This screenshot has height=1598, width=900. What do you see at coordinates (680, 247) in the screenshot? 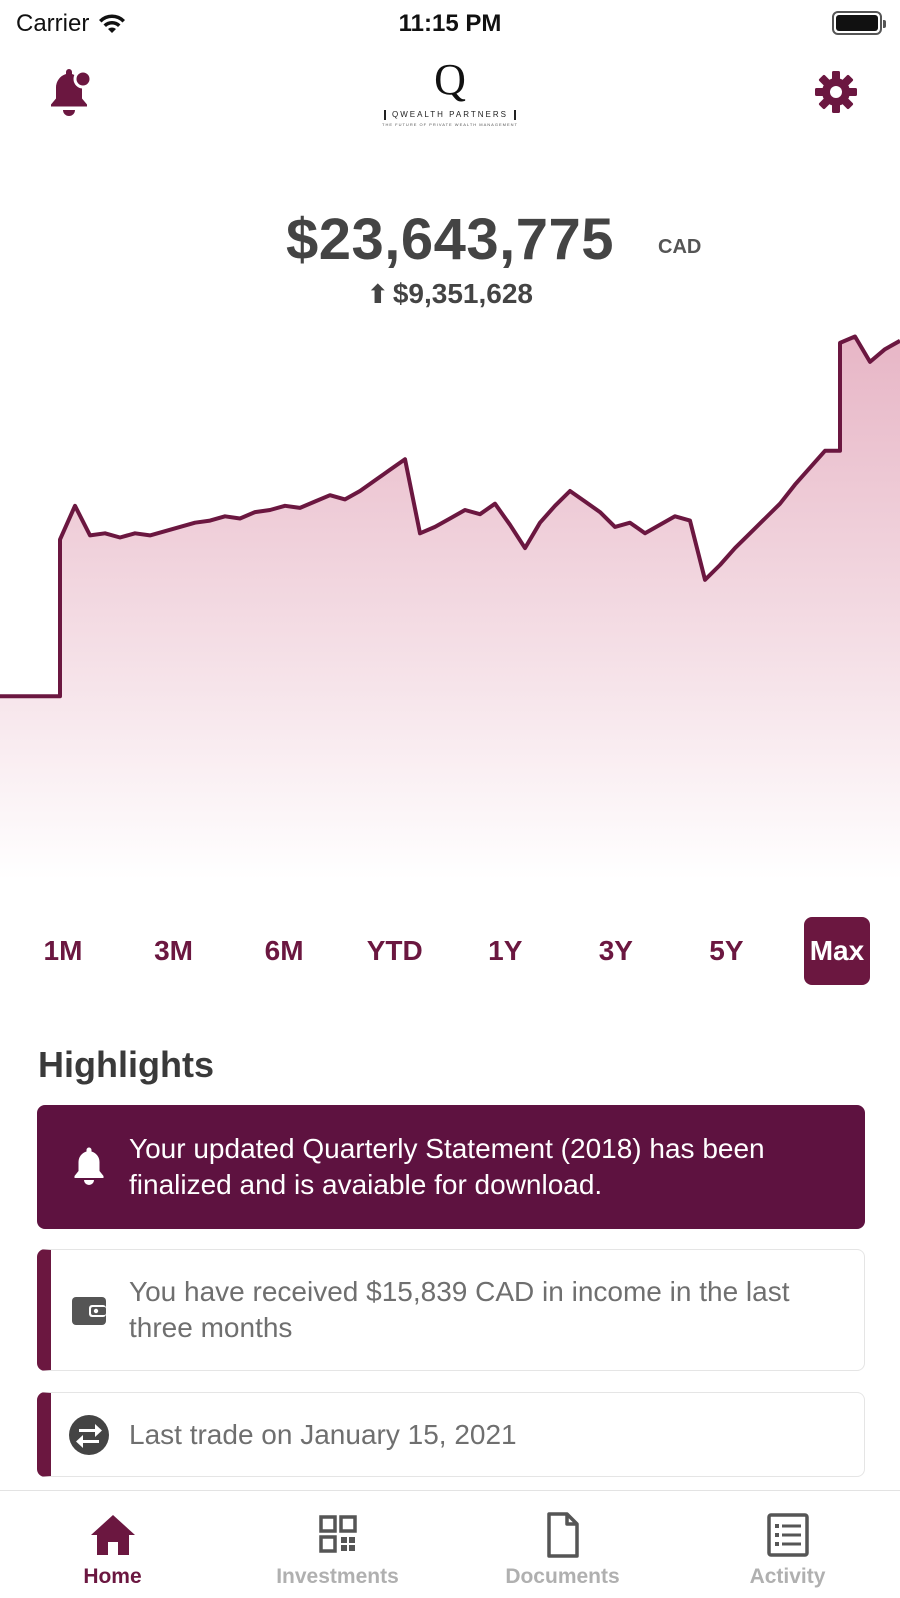
I see `balance-currency: CAD` at bounding box center [680, 247].